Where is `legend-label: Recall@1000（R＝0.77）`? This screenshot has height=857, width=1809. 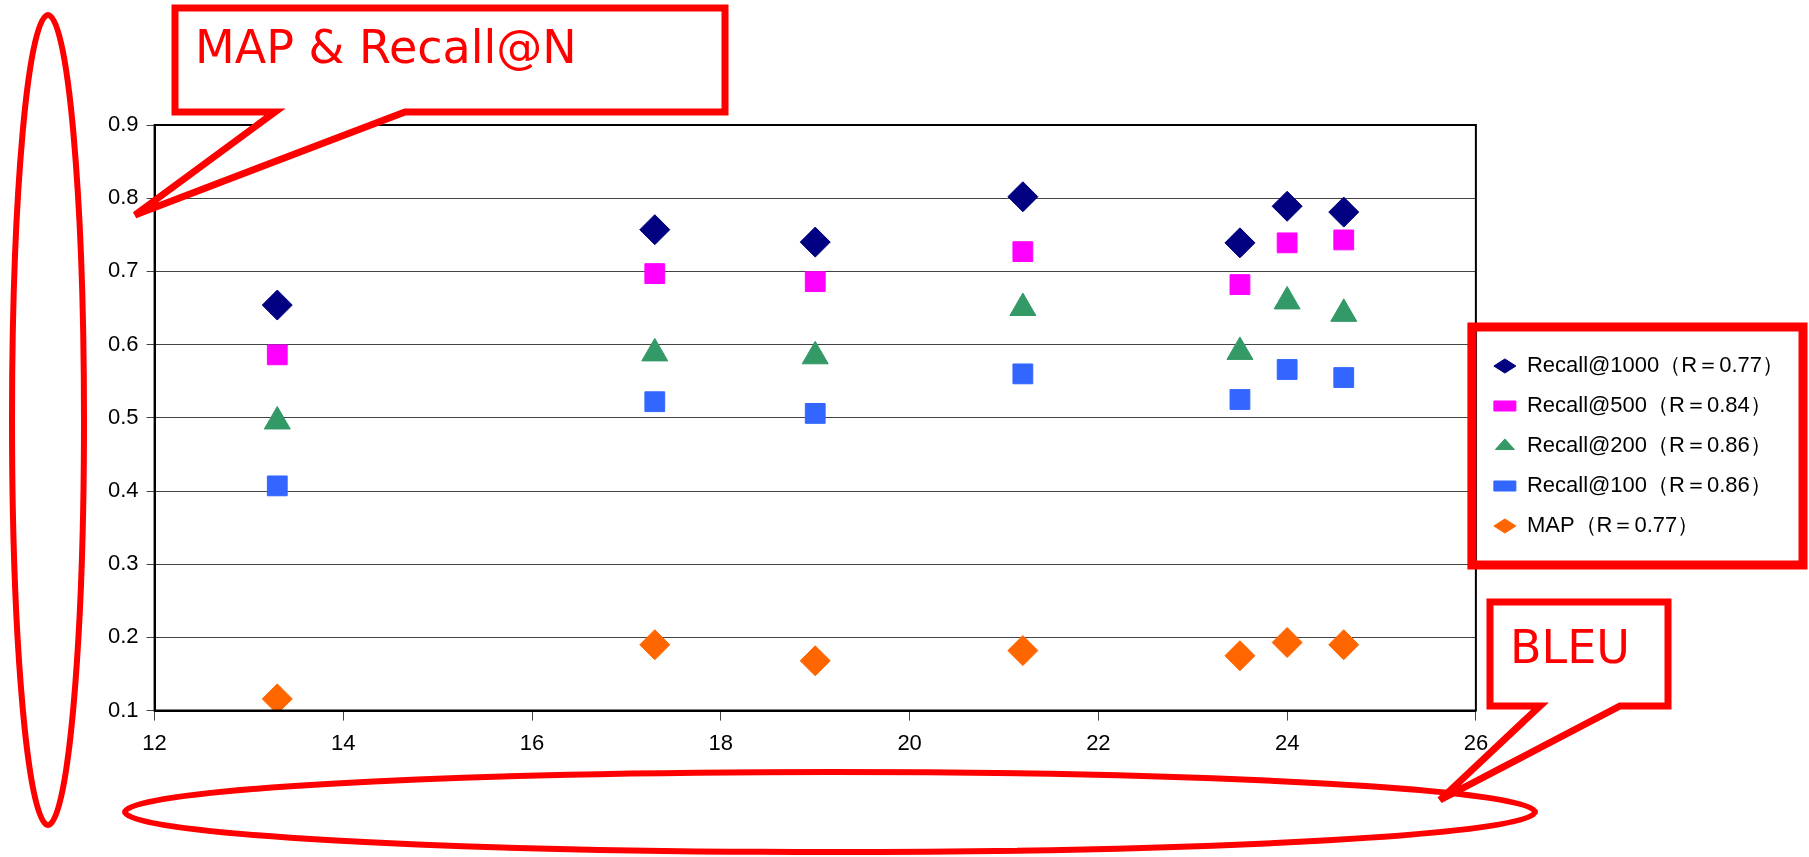 legend-label: Recall@1000（R＝0.77） is located at coordinates (1655, 365).